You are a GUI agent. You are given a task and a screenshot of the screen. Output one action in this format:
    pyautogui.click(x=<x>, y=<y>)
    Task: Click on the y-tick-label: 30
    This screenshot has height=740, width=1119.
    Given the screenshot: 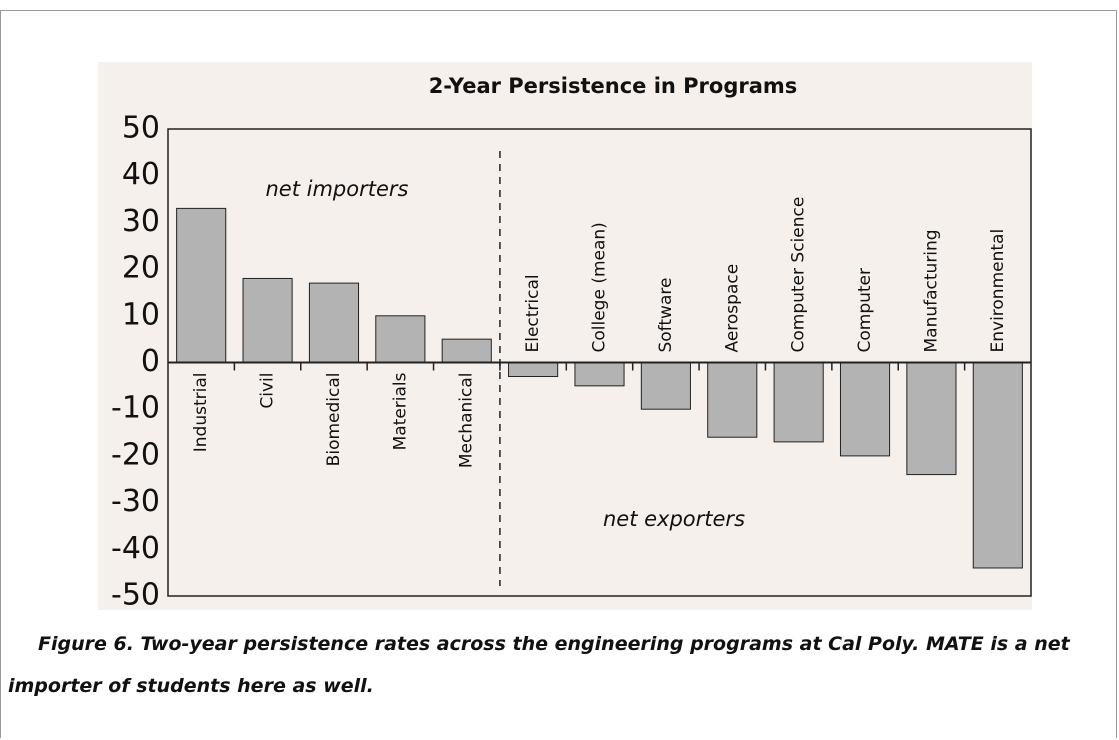 What is the action you would take?
    pyautogui.click(x=141, y=221)
    